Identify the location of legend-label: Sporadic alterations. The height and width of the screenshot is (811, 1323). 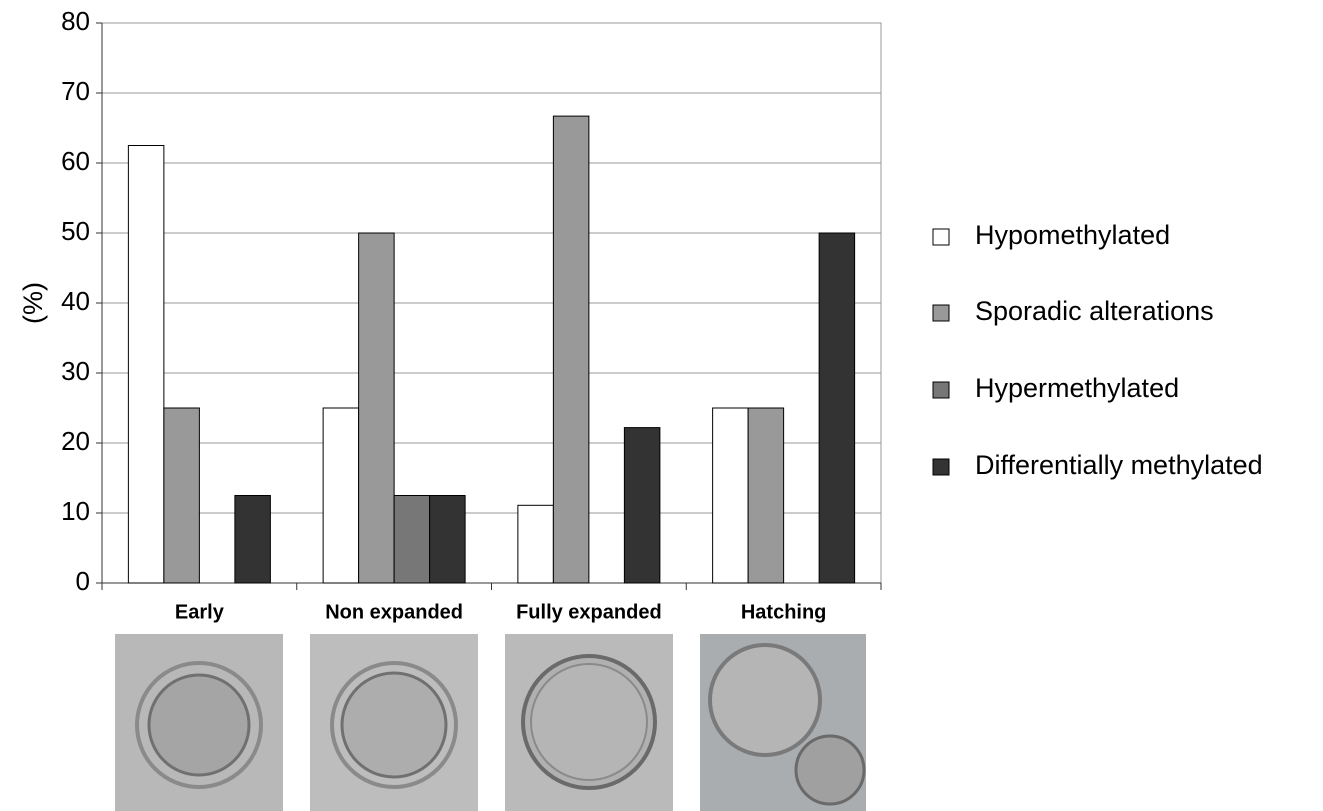
(1094, 311).